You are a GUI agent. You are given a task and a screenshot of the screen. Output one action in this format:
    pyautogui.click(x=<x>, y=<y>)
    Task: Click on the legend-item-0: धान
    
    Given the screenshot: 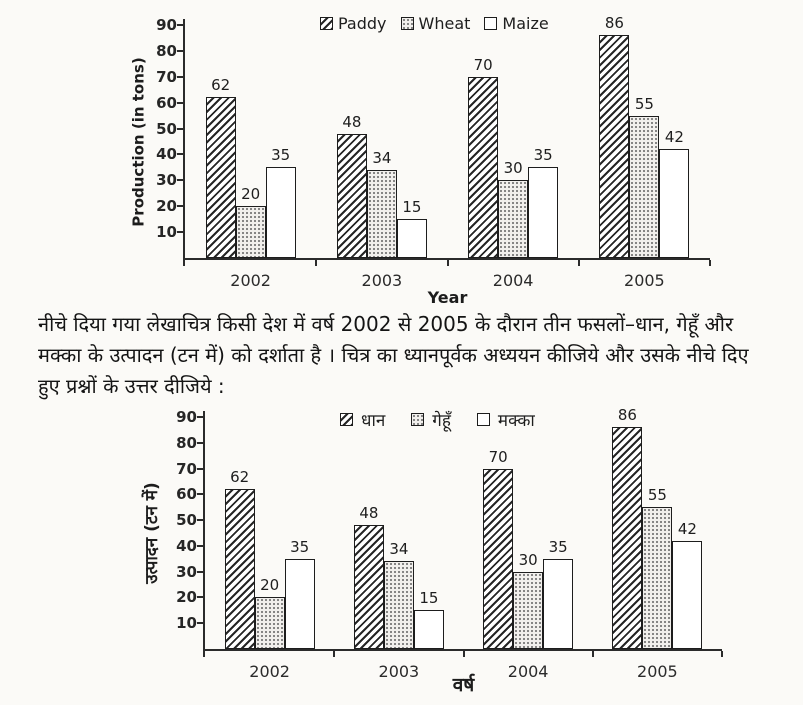 What is the action you would take?
    pyautogui.click(x=362, y=419)
    